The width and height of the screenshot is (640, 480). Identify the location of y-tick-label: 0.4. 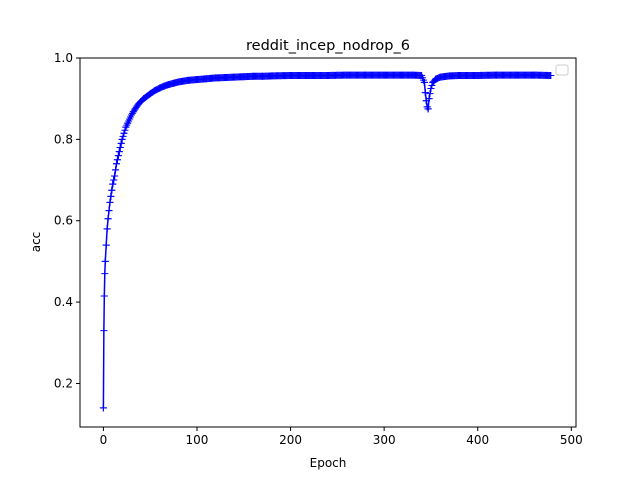
(63, 302).